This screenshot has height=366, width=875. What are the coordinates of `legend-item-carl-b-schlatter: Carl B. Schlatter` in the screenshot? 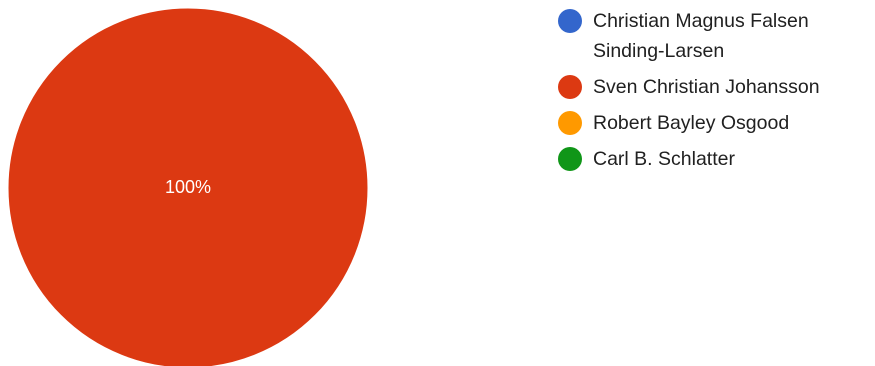 It's located at (715, 159).